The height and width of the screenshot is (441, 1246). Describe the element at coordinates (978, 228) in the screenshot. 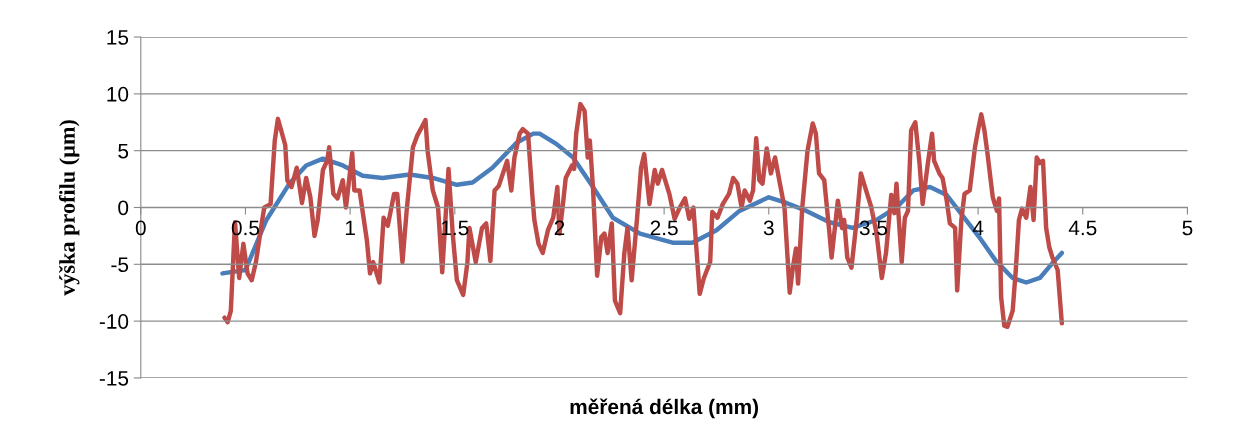

I see `x-tick-label: 4` at that location.